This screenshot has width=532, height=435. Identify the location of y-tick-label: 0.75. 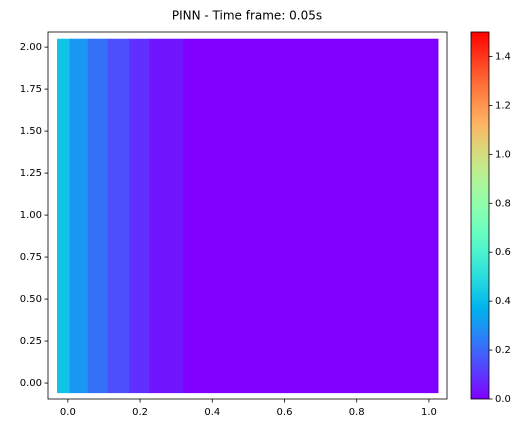
(31, 257).